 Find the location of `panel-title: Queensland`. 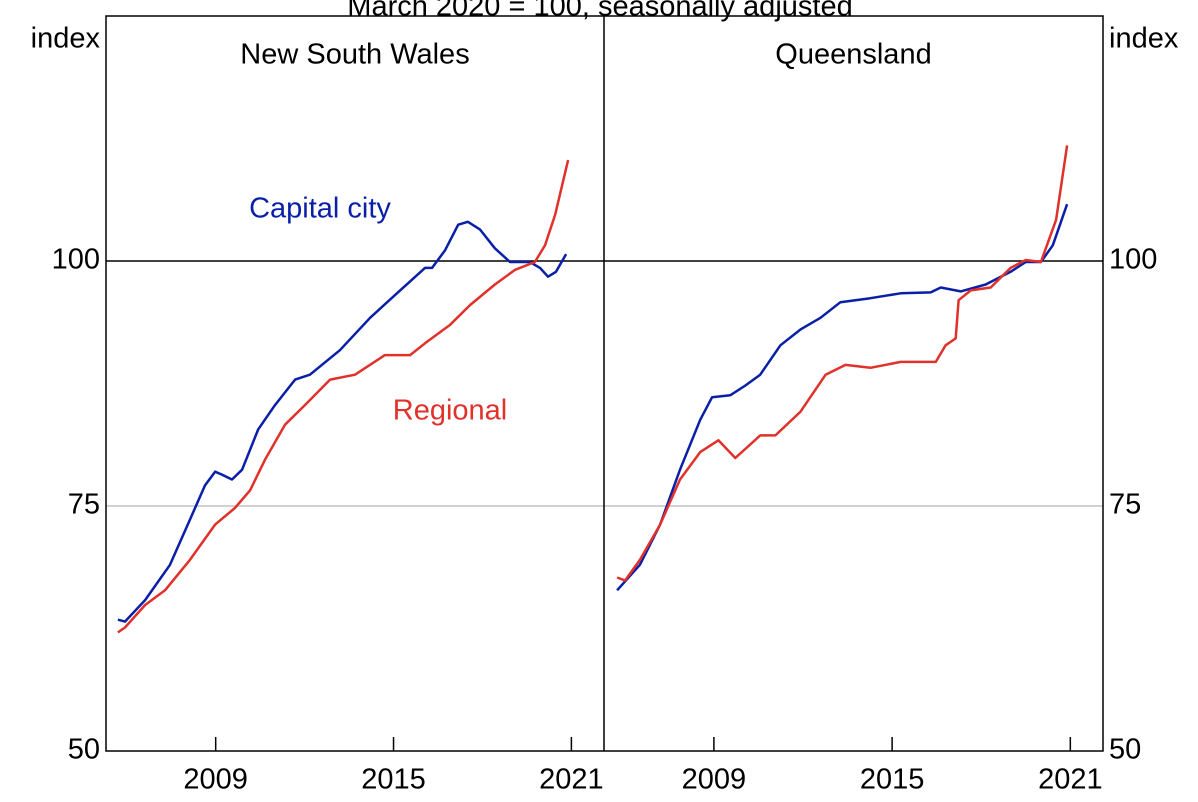

panel-title: Queensland is located at coordinates (853, 55).